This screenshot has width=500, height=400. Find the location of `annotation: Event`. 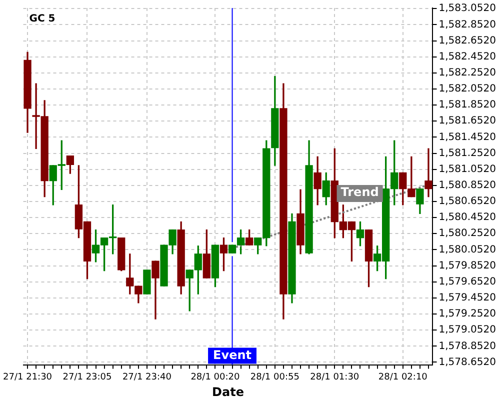

annotation: Event is located at coordinates (232, 355).